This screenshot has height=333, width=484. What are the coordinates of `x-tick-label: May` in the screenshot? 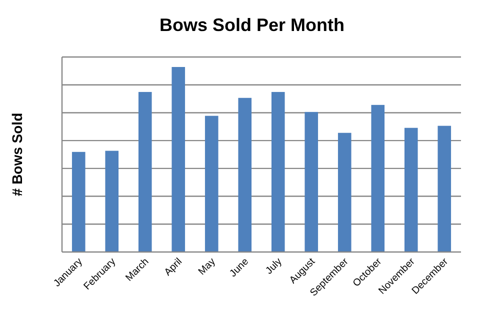 It's located at (207, 267).